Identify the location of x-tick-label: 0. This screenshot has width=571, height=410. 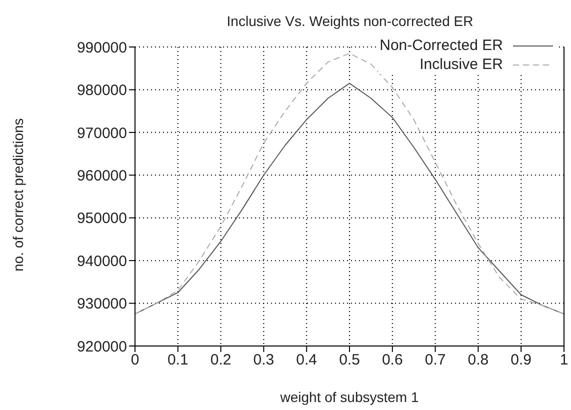
(135, 360).